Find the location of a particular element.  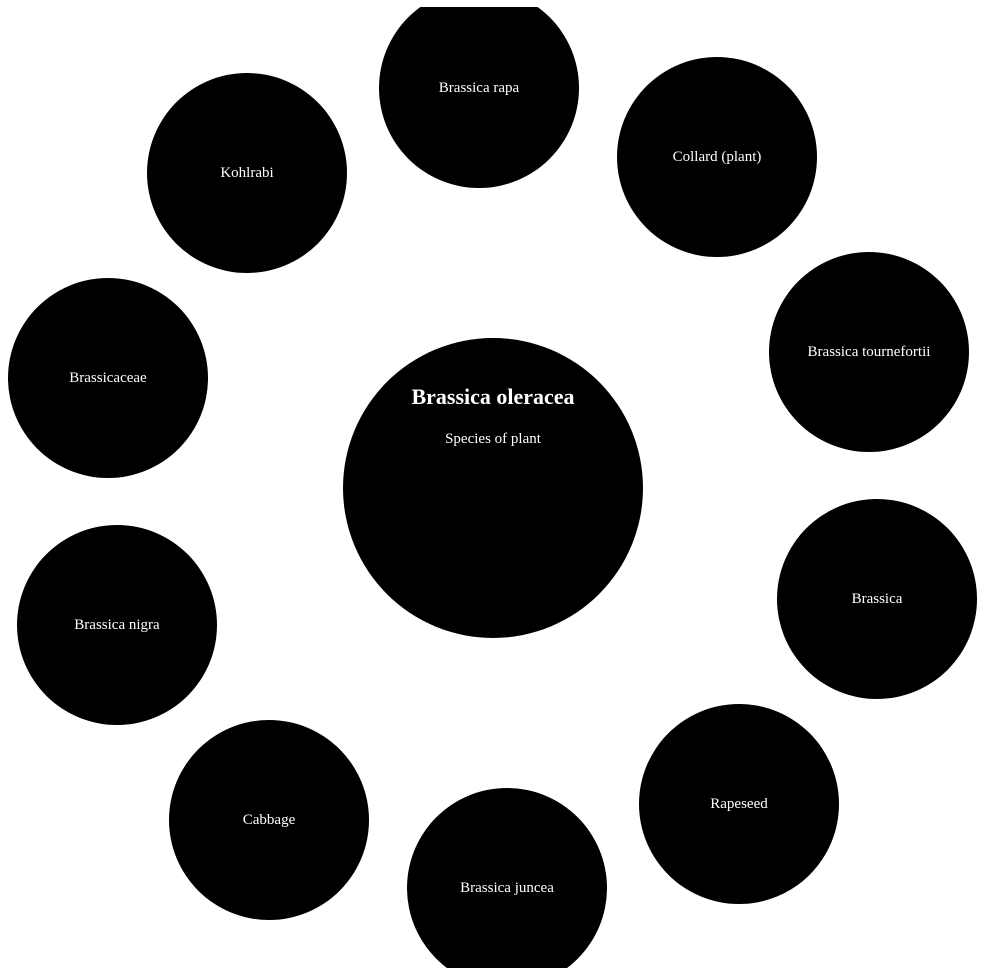

related-node-brassica-nigra: Brassica nigra is located at coordinates (117, 625).